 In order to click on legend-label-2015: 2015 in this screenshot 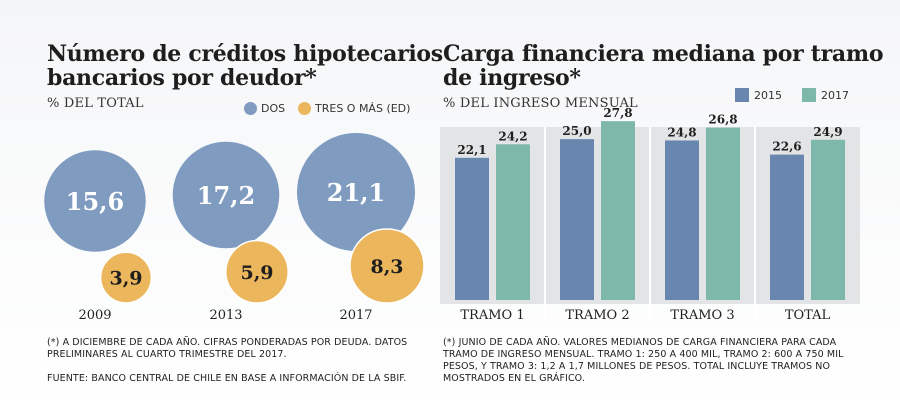, I will do `click(768, 95)`.